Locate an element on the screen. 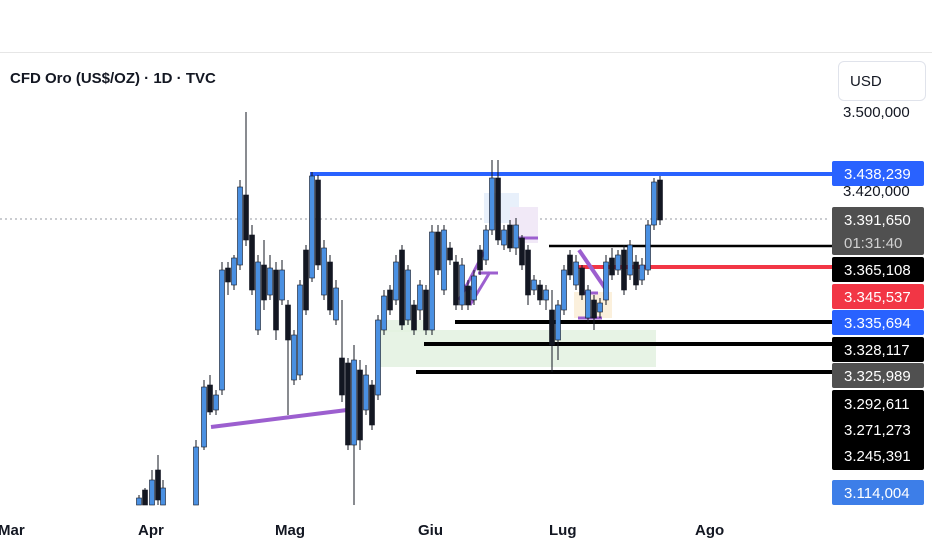  diag-line-july is located at coordinates (592, 269).